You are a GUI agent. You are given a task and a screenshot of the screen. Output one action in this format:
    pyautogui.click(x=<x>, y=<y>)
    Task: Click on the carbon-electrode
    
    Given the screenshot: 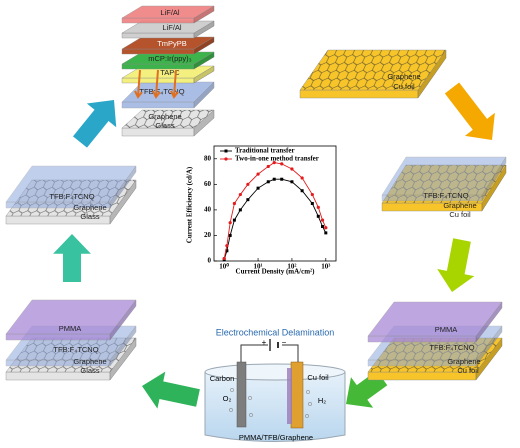 What is the action you would take?
    pyautogui.click(x=241, y=394)
    